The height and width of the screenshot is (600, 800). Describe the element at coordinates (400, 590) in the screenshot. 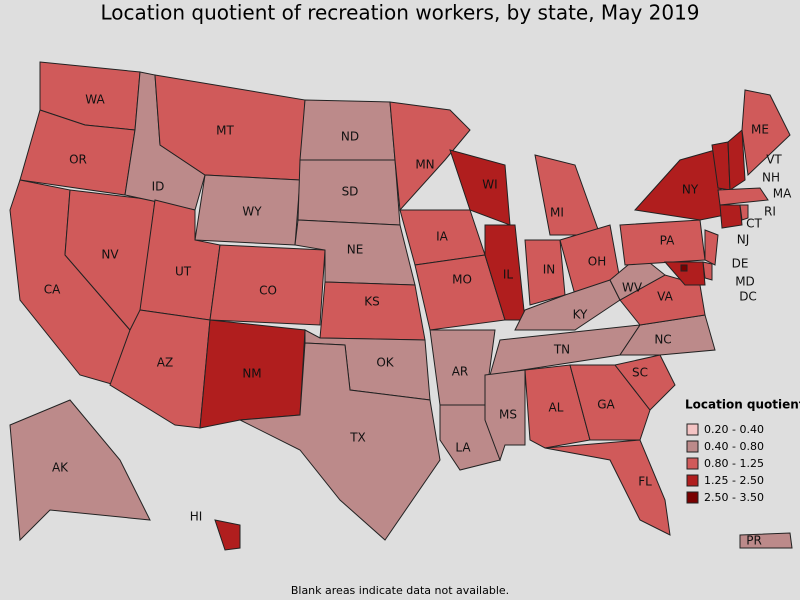

I see `note: Blank areas indicate data not available.` at that location.